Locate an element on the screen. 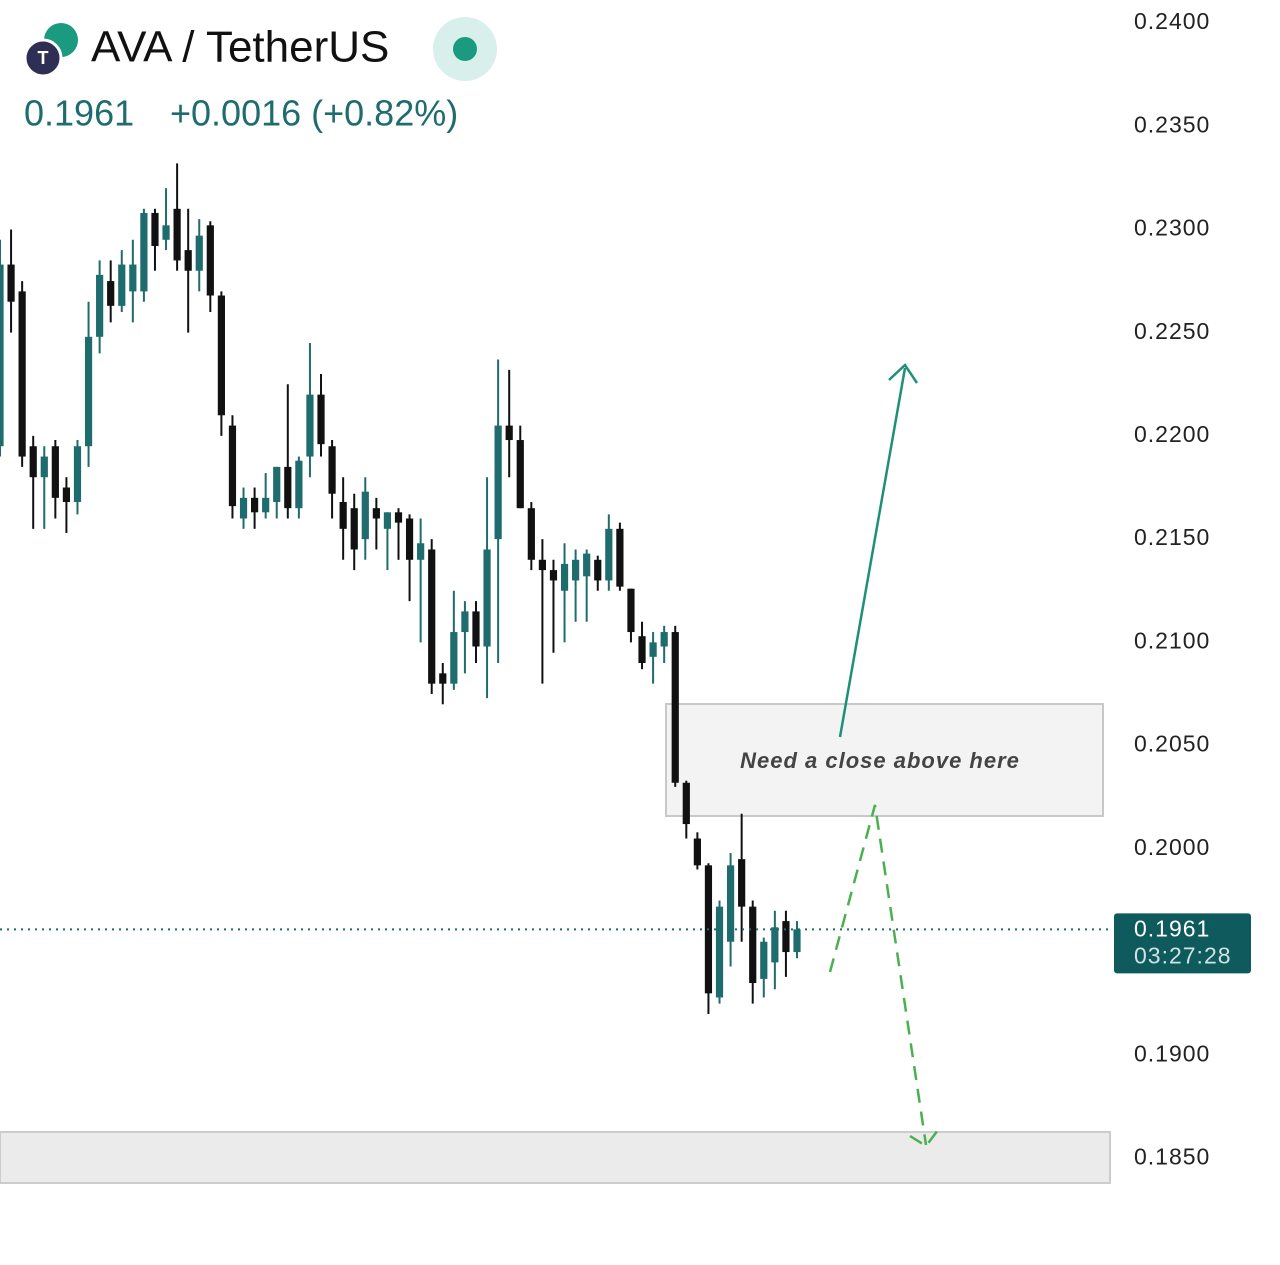 The height and width of the screenshot is (1265, 1280). last-price-box is located at coordinates (1182, 943).